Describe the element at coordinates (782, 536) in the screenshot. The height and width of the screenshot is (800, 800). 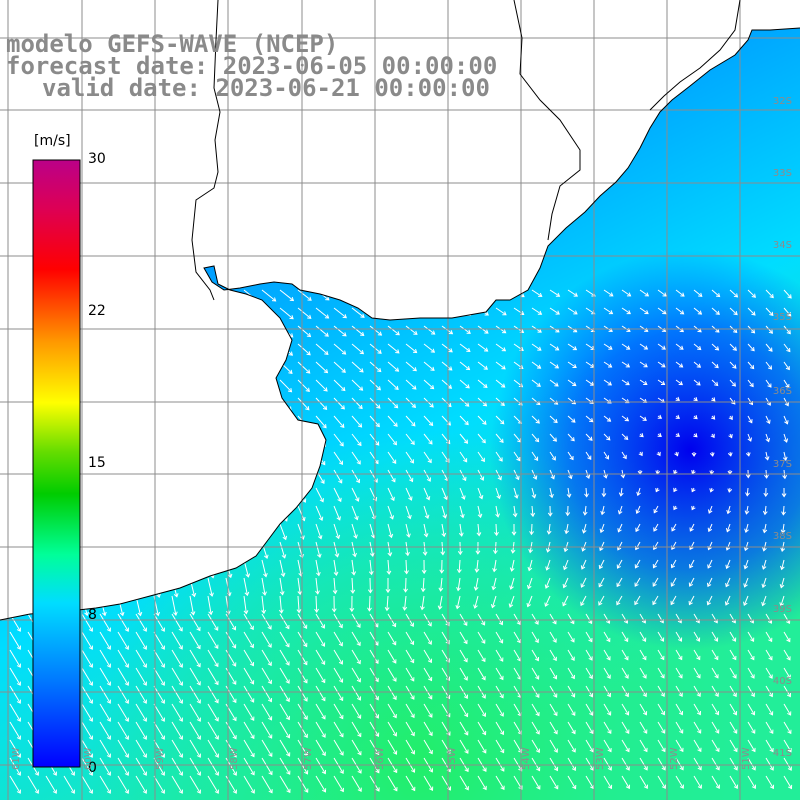
I see `lat-label: 38S` at that location.